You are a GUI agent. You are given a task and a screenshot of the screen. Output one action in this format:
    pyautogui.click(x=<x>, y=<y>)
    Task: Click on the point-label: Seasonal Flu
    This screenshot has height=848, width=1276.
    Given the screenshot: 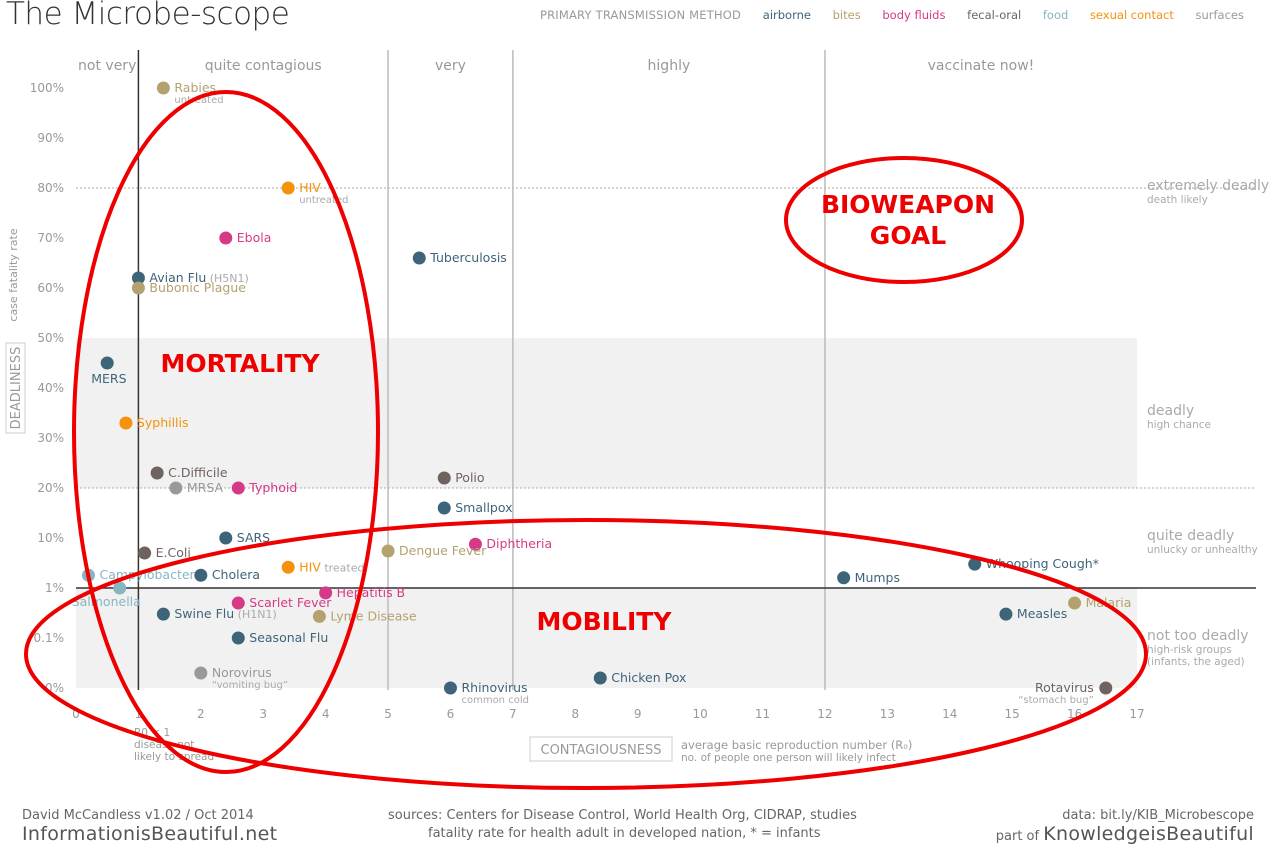 What is the action you would take?
    pyautogui.click(x=288, y=637)
    